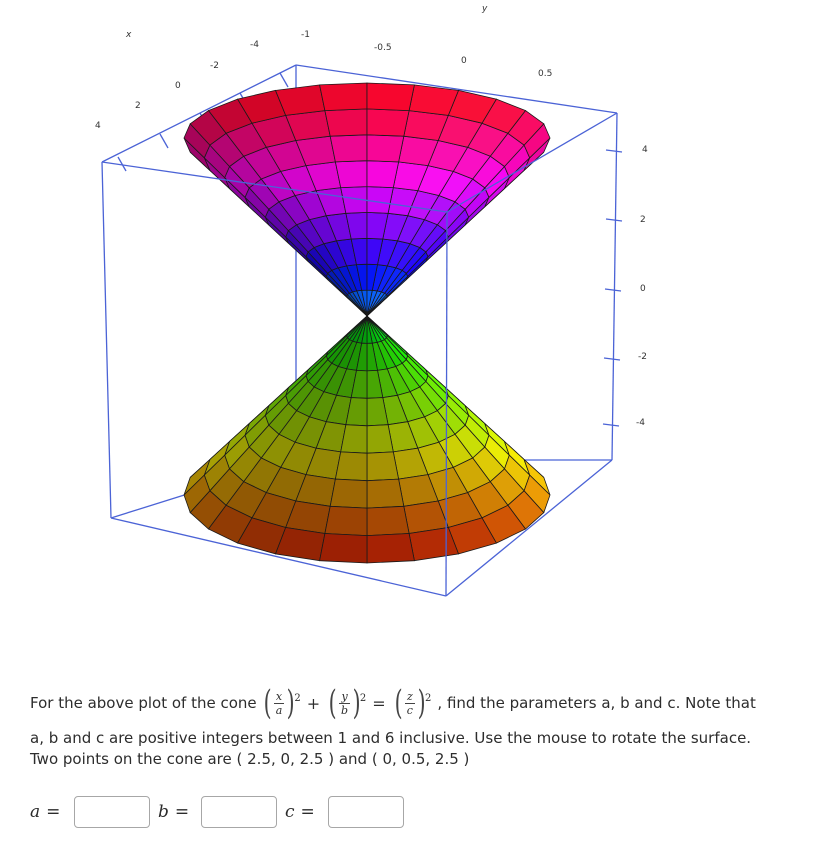  I want to click on upper-cone-surface, so click(367, 199).